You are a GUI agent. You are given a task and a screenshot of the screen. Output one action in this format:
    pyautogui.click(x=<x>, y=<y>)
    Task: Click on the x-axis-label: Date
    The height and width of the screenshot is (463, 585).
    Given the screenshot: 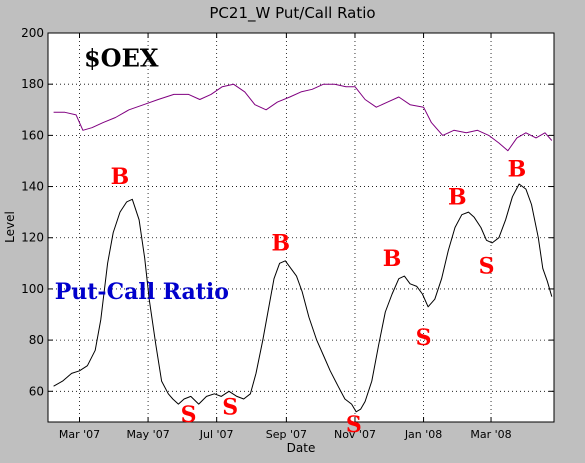 What is the action you would take?
    pyautogui.click(x=301, y=448)
    